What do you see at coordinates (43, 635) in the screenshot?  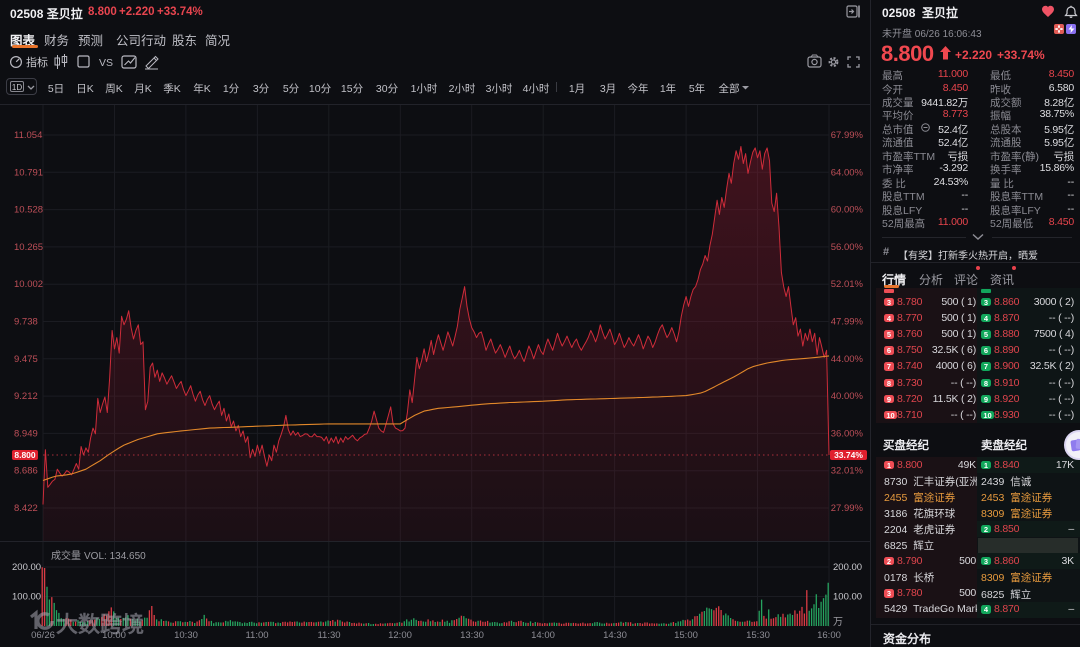 I see `svg-text: 06/26` at bounding box center [43, 635].